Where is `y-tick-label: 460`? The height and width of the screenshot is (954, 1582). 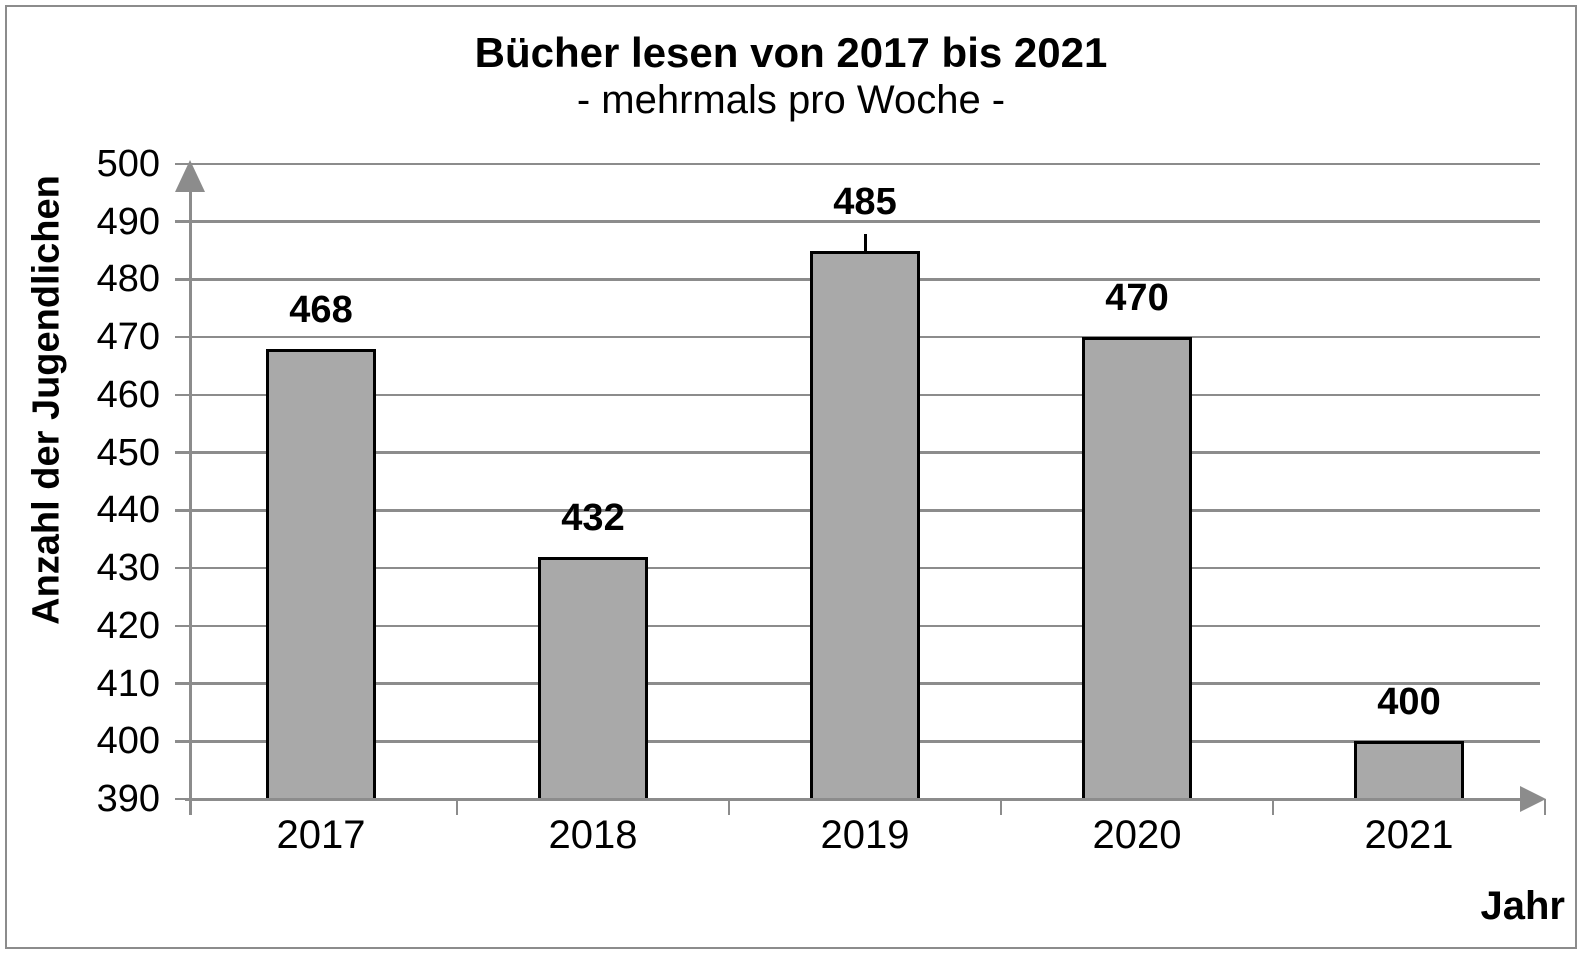
y-tick-label: 460 is located at coordinates (128, 394).